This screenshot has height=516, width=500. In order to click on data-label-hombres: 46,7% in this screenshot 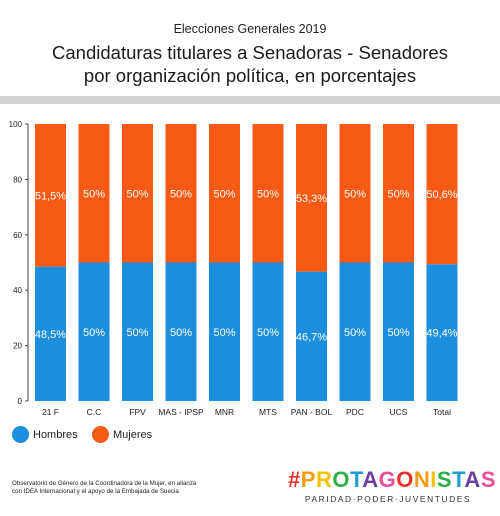, I will do `click(311, 337)`.